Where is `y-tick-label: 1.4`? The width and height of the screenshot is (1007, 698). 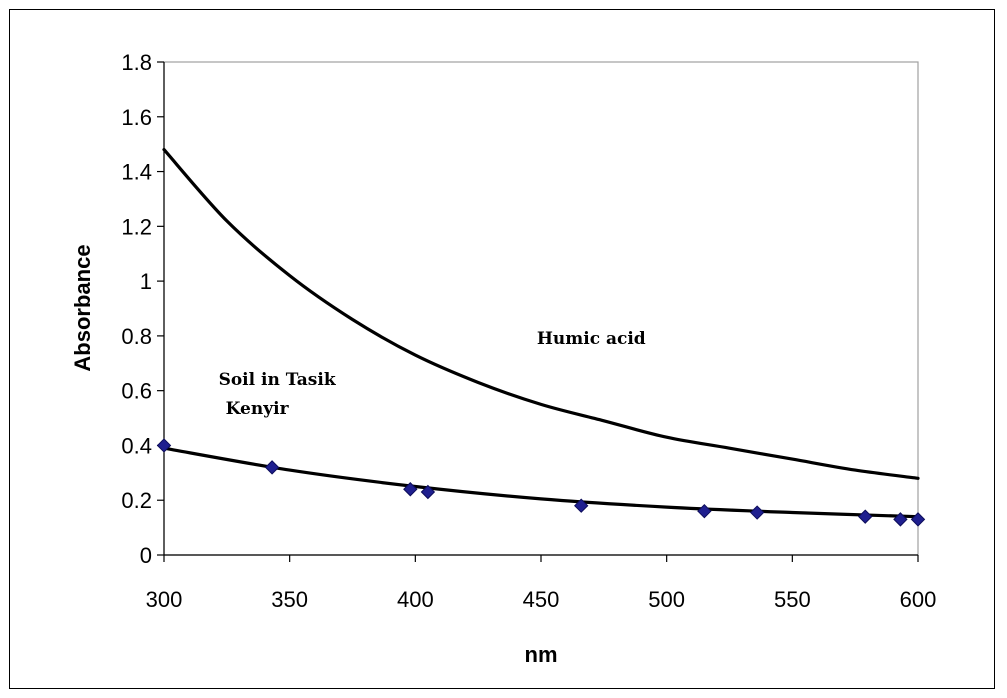 y-tick-label: 1.4 is located at coordinates (136, 172).